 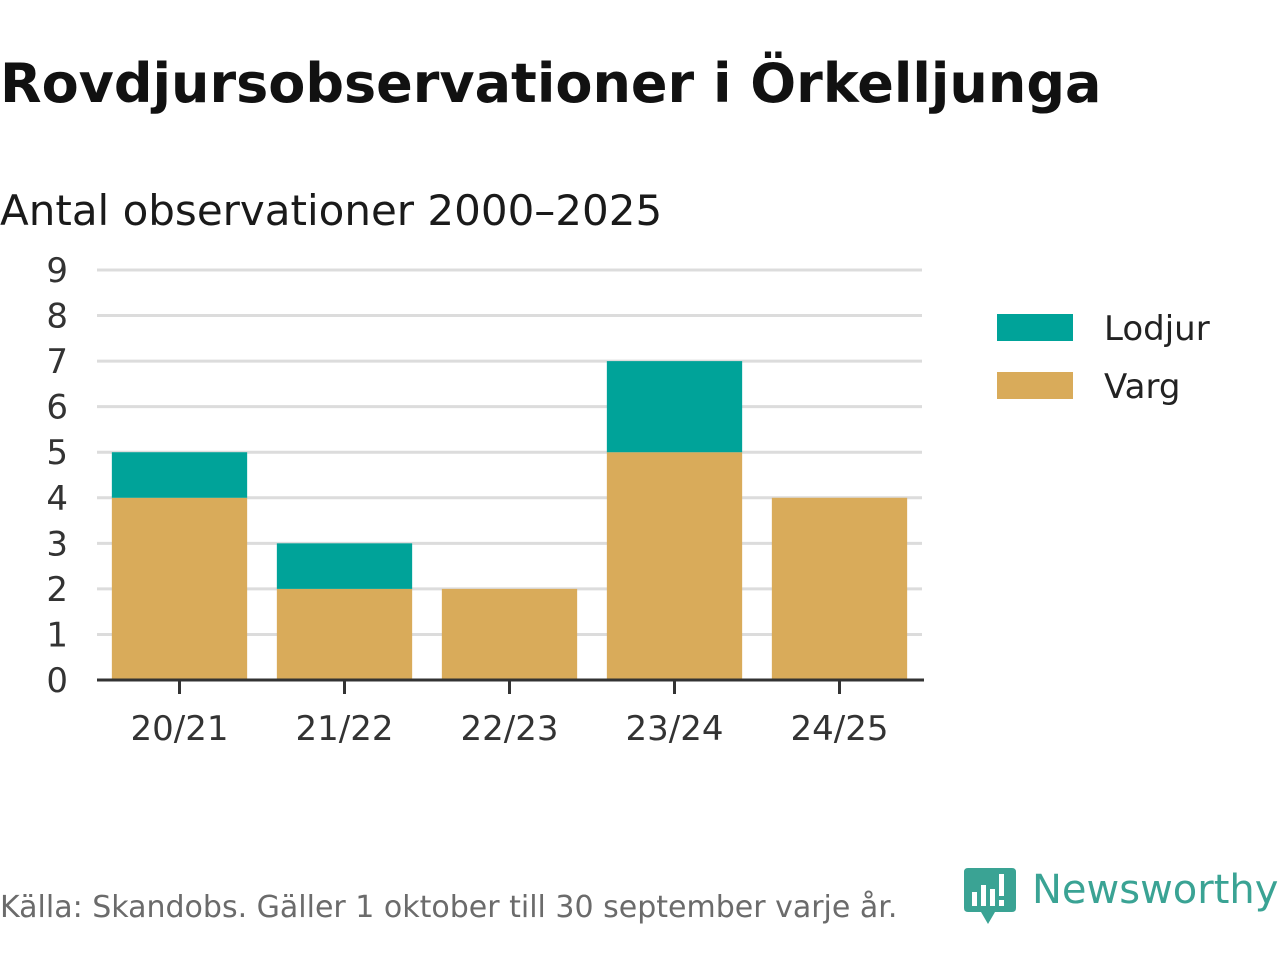 I want to click on legend-label-varg: Varg, so click(x=1142, y=387).